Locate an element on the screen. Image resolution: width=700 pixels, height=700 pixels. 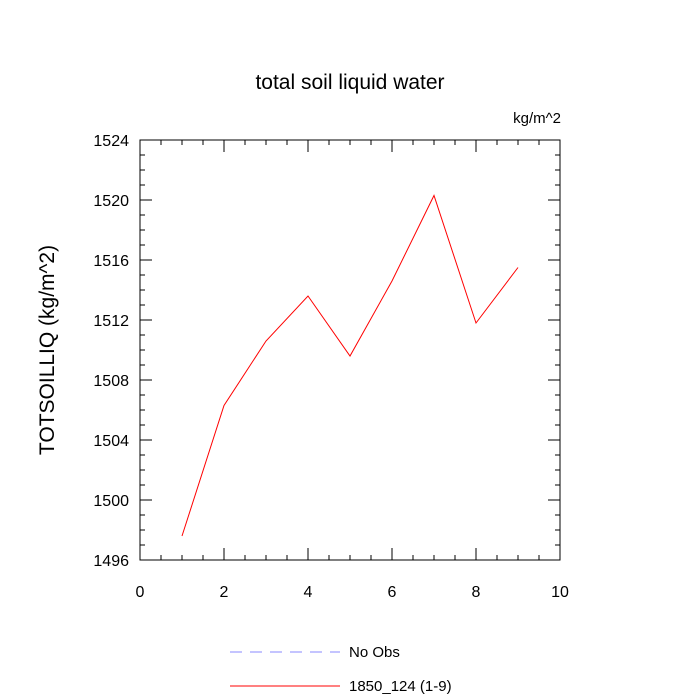
x-tick-label: 0 is located at coordinates (140, 592).